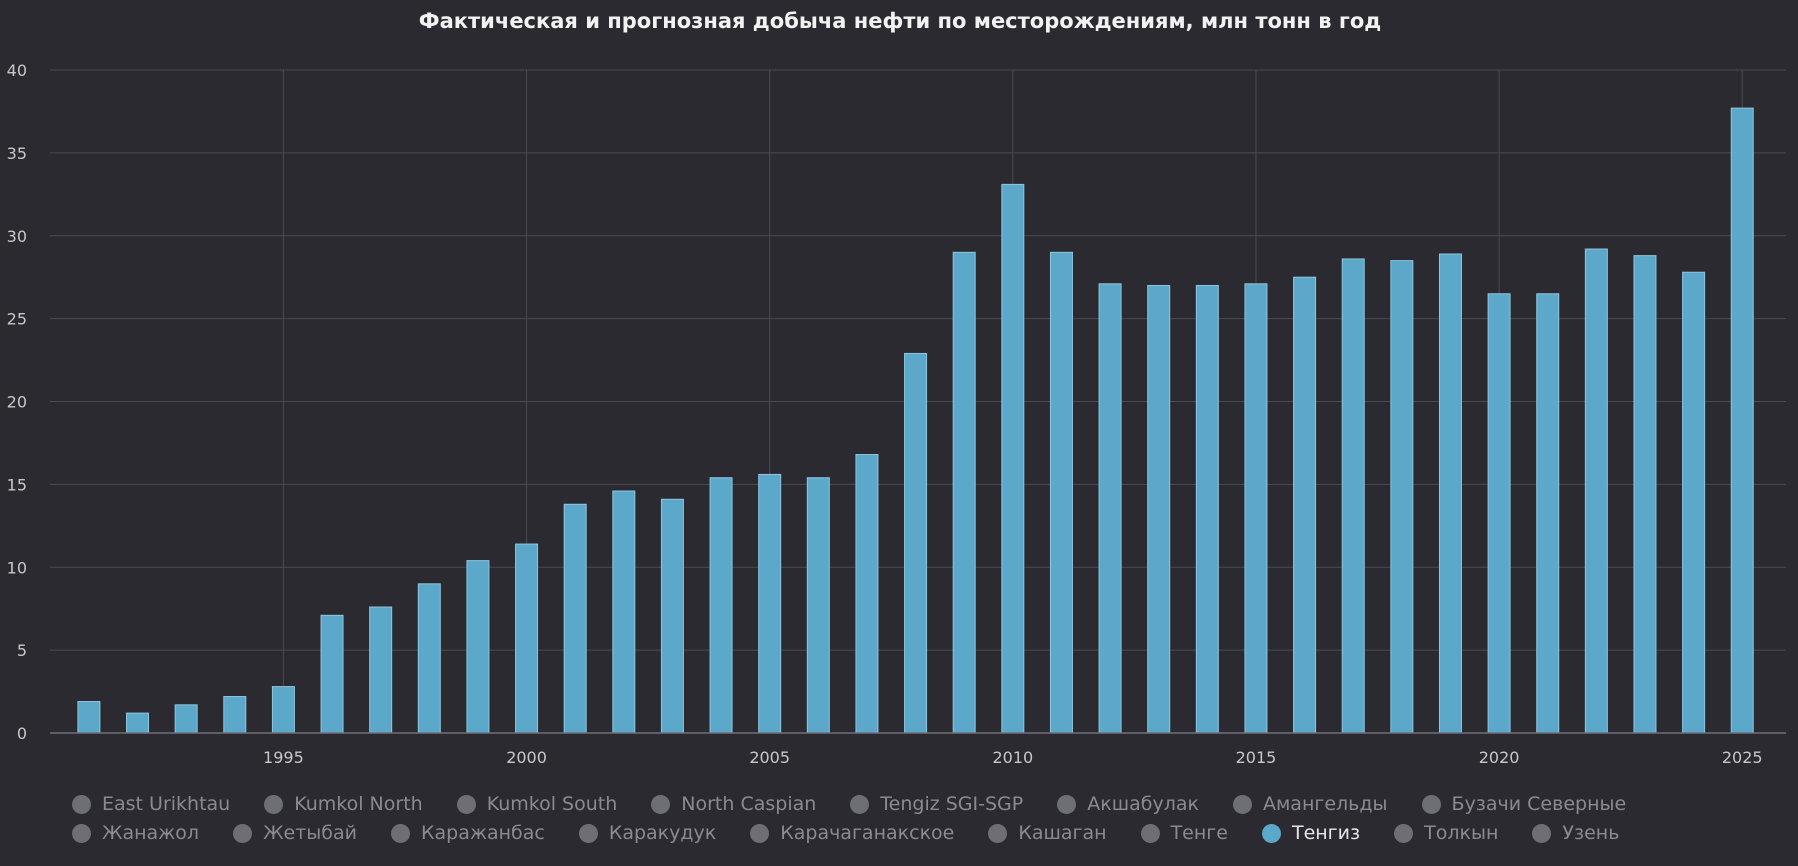 This screenshot has width=1798, height=866. What do you see at coordinates (429, 658) in the screenshot?
I see `bar-1998` at bounding box center [429, 658].